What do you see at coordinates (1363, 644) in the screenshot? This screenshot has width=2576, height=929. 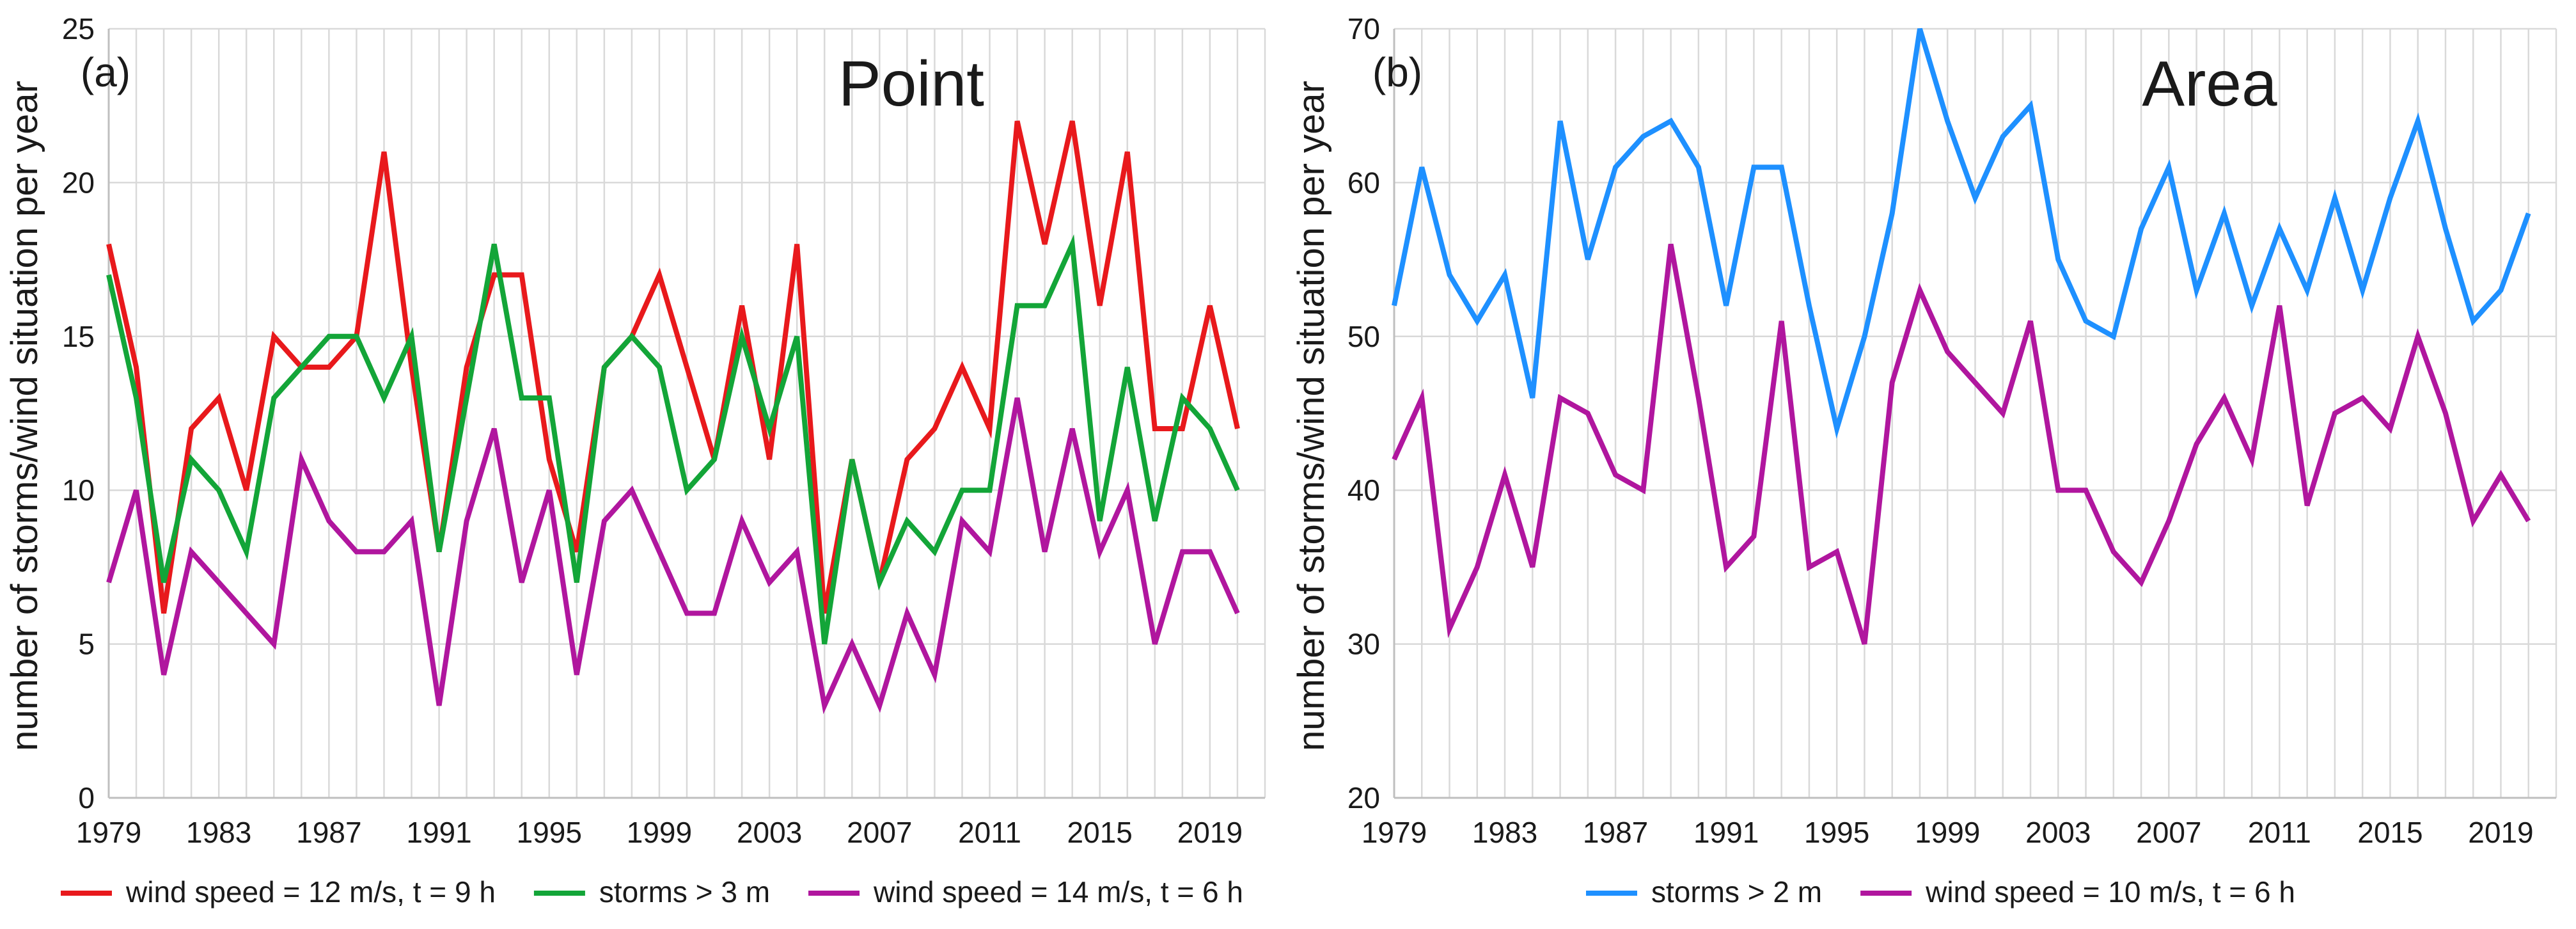 I see `panel-b-ytick-label: 30` at bounding box center [1363, 644].